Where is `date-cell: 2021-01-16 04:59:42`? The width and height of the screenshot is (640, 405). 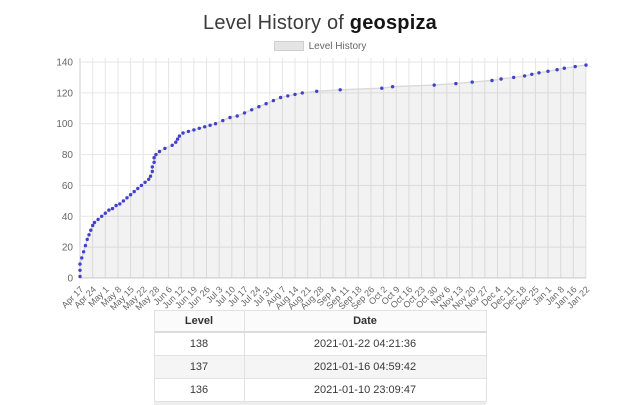
date-cell: 2021-01-16 04:59:42 is located at coordinates (365, 367).